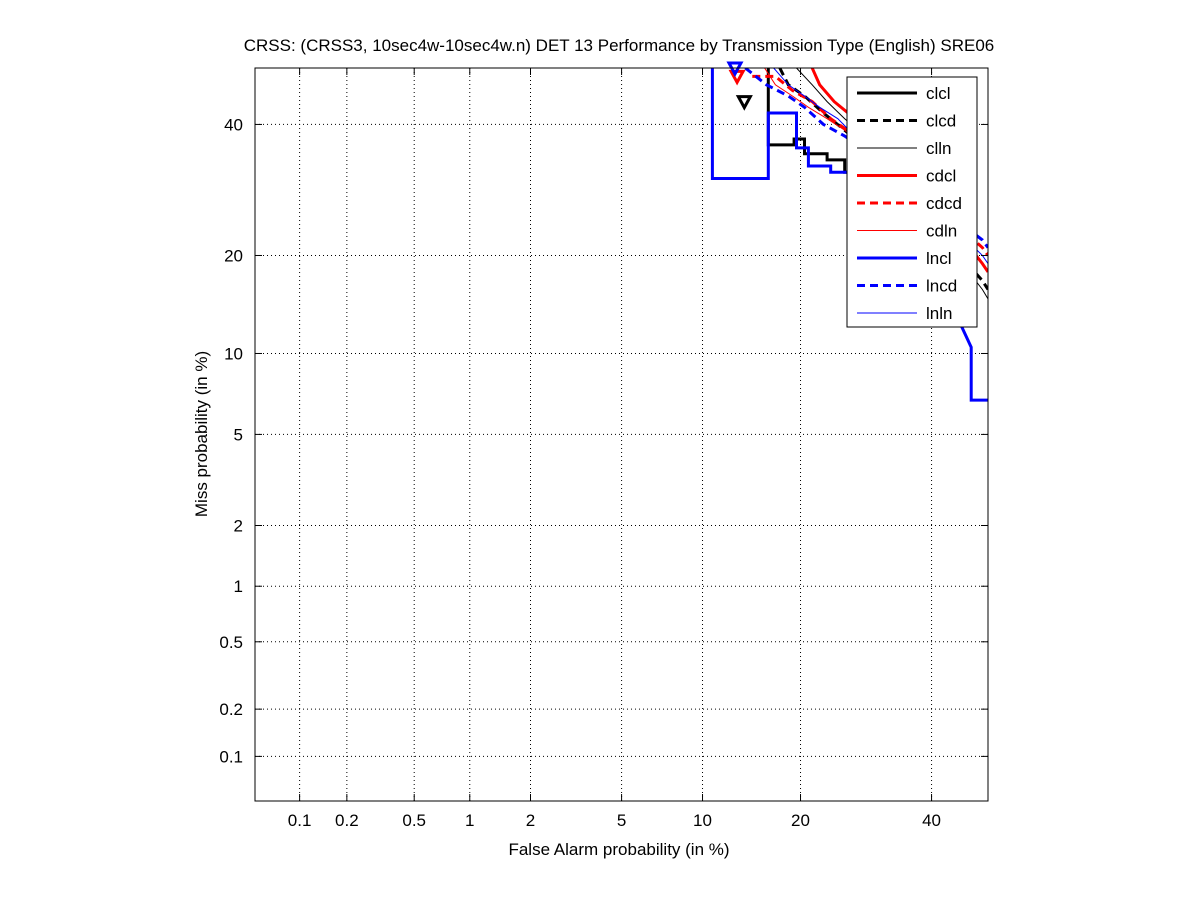  Describe the element at coordinates (201, 434) in the screenshot. I see `y-axis-label: Miss probability (in %)` at that location.